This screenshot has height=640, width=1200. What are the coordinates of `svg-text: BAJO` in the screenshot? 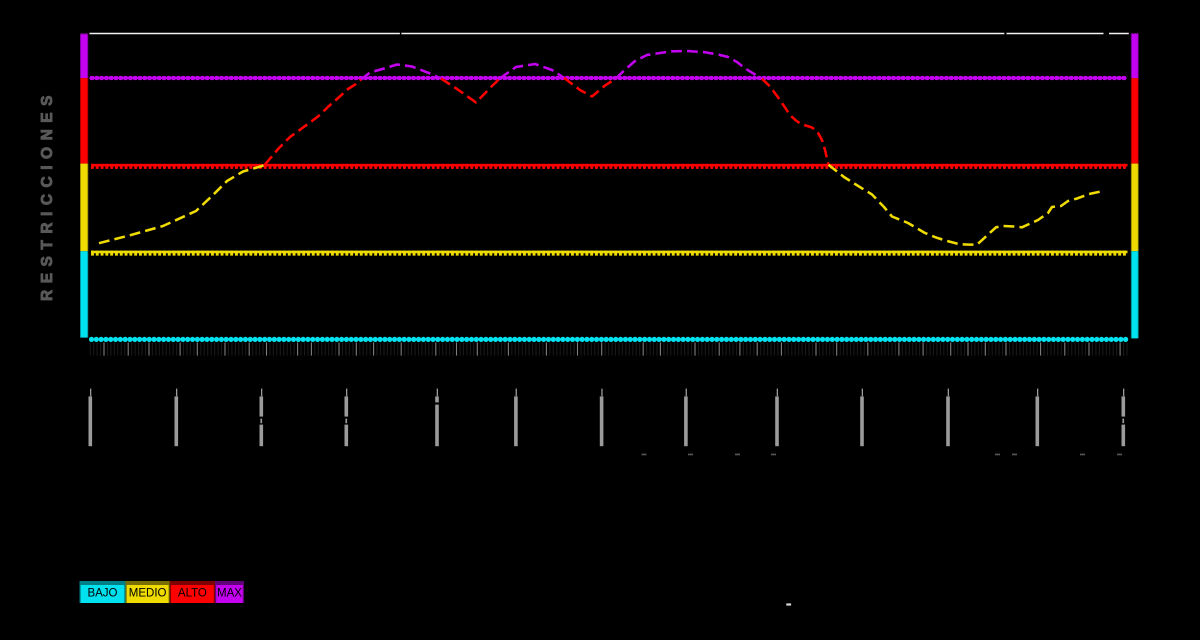 It's located at (102, 594).